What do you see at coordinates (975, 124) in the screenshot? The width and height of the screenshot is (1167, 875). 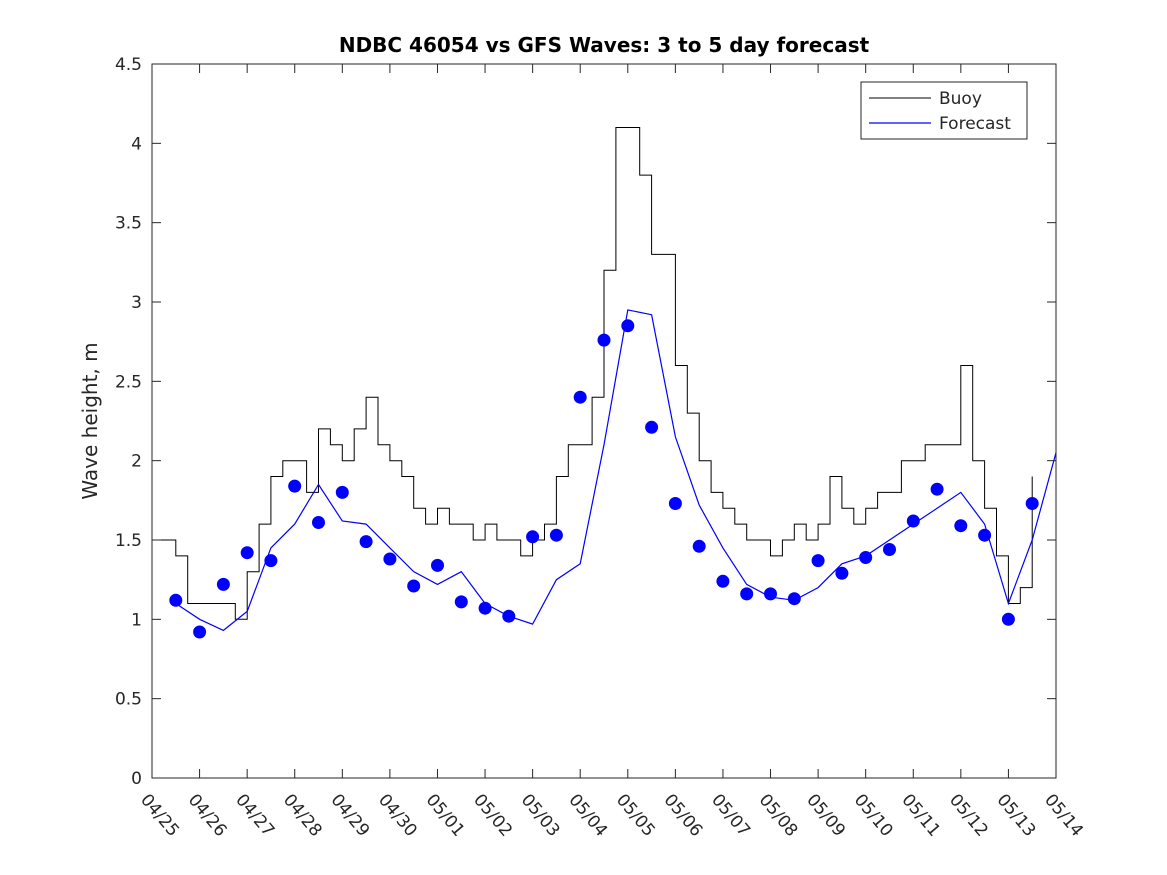 I see `legend-forecast-label: Forecast` at bounding box center [975, 124].